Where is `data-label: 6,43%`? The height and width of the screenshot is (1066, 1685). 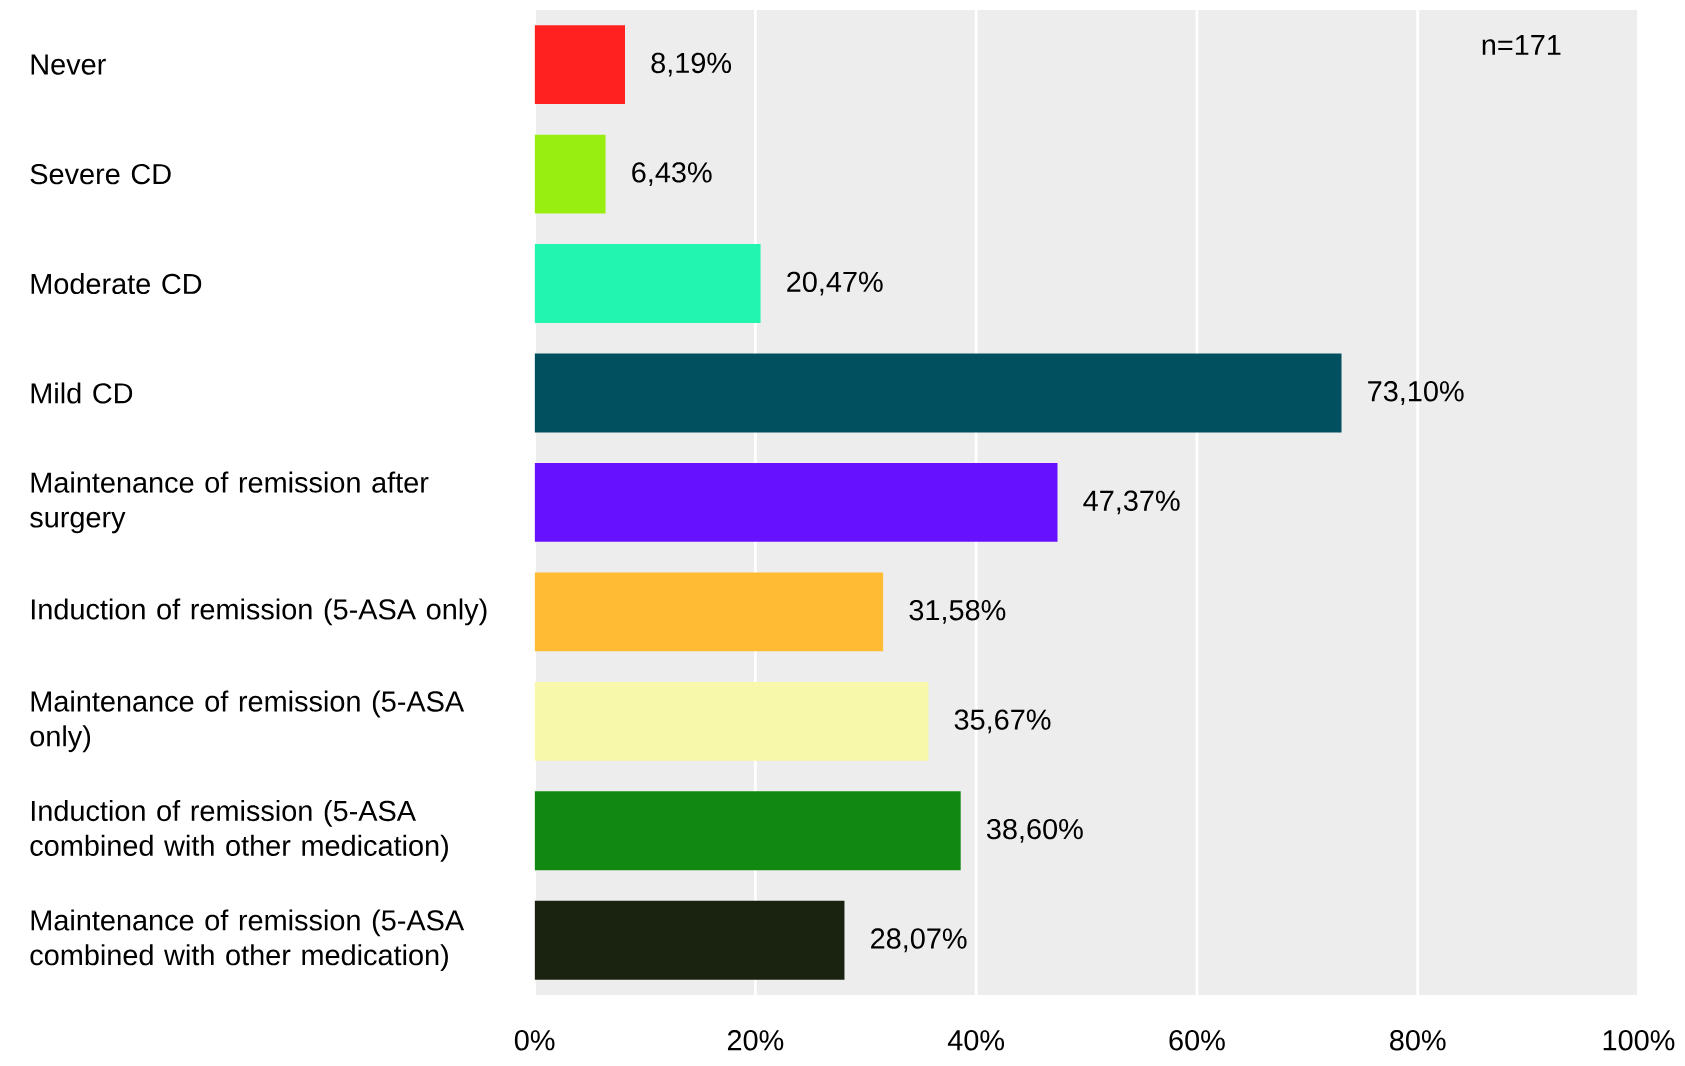 data-label: 6,43% is located at coordinates (672, 174).